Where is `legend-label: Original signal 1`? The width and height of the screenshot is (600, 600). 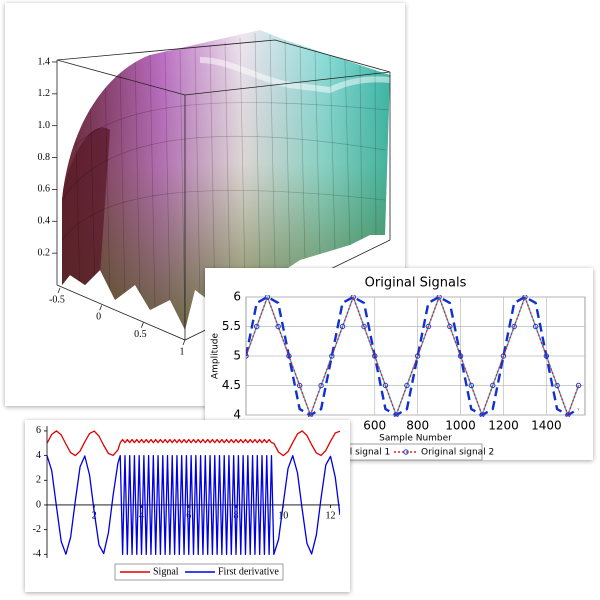 legend-label: Original signal 1 is located at coordinates (353, 453).